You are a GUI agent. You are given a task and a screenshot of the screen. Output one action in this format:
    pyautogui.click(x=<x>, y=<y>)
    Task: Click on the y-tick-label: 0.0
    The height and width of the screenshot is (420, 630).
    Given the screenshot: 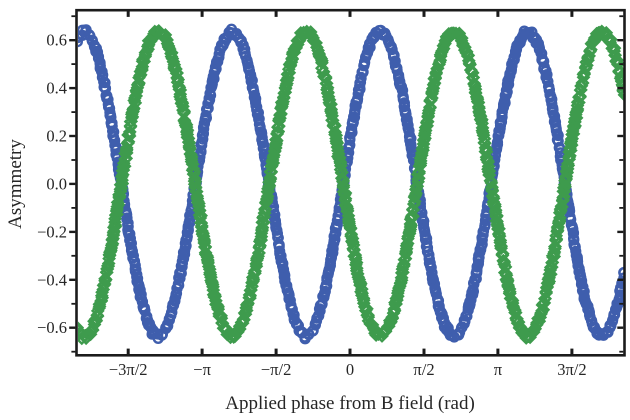 What is the action you would take?
    pyautogui.click(x=56, y=183)
    